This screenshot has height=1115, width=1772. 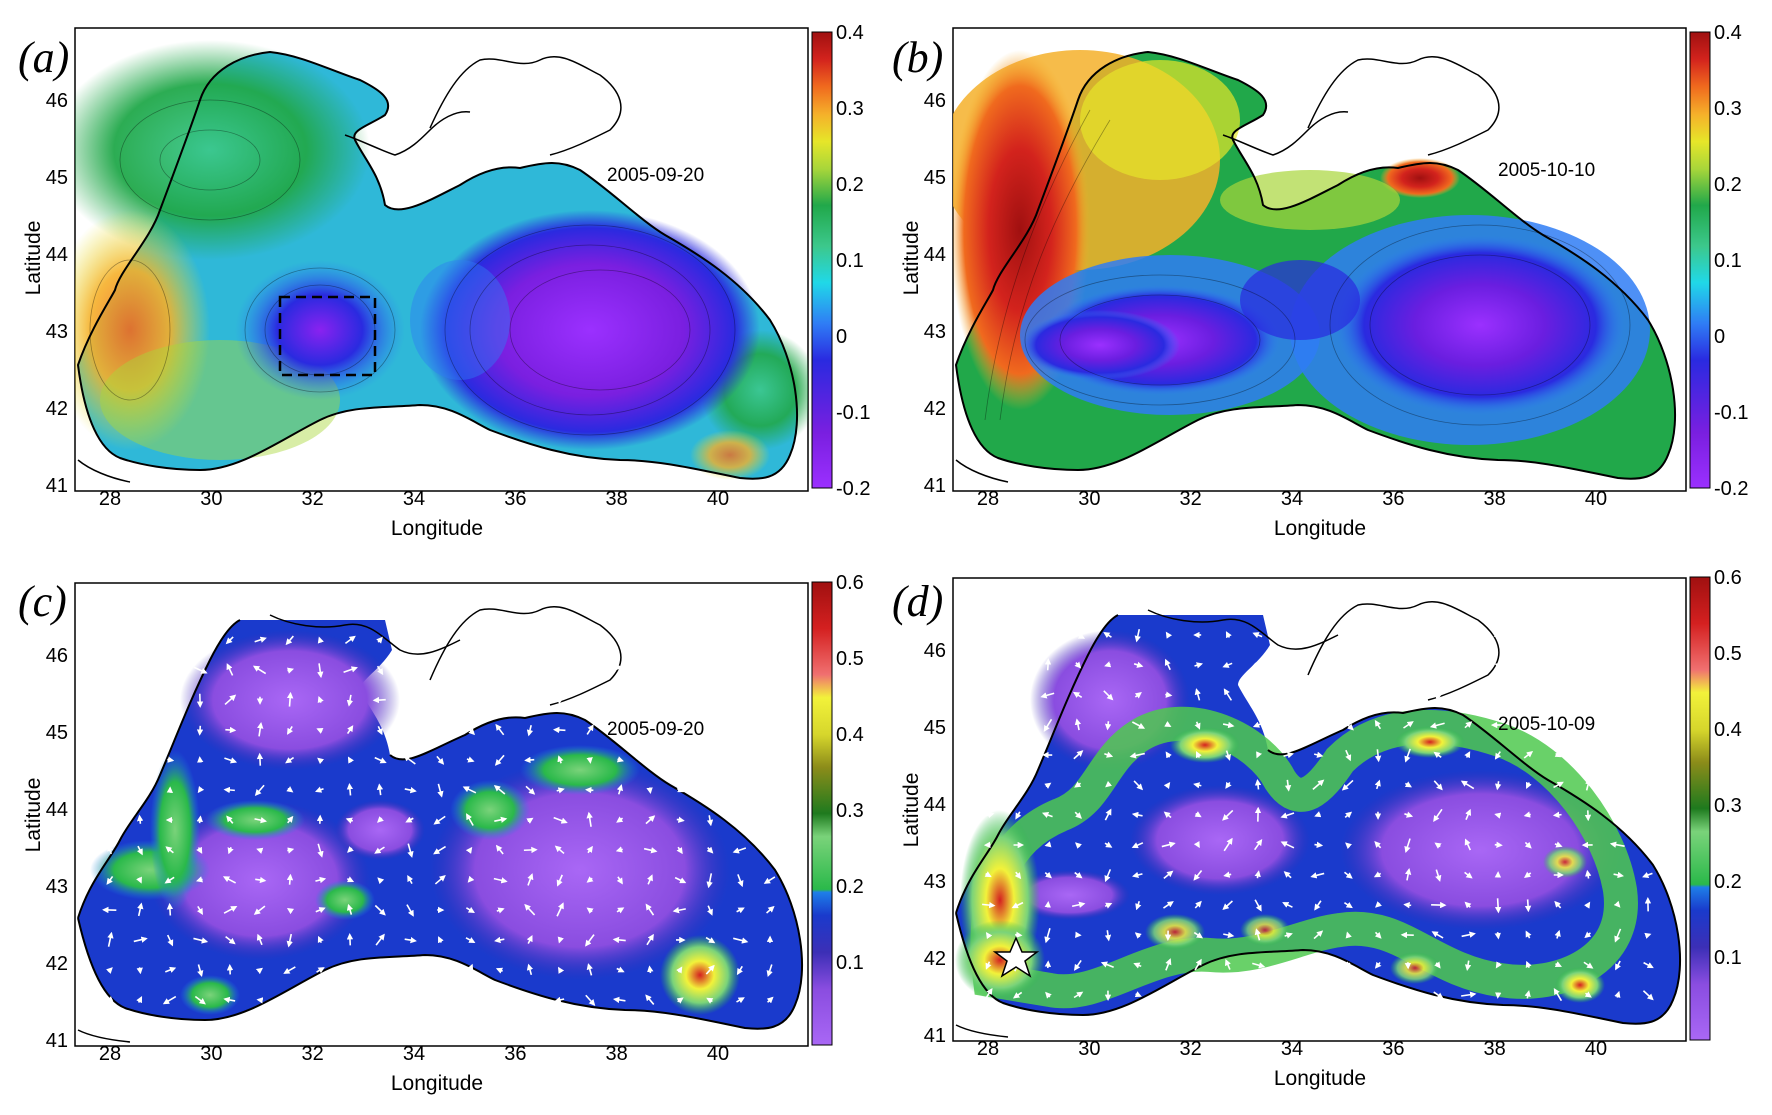 What do you see at coordinates (57, 293) in the screenshot?
I see `y-ticks: 41 42 43 44 45 46` at bounding box center [57, 293].